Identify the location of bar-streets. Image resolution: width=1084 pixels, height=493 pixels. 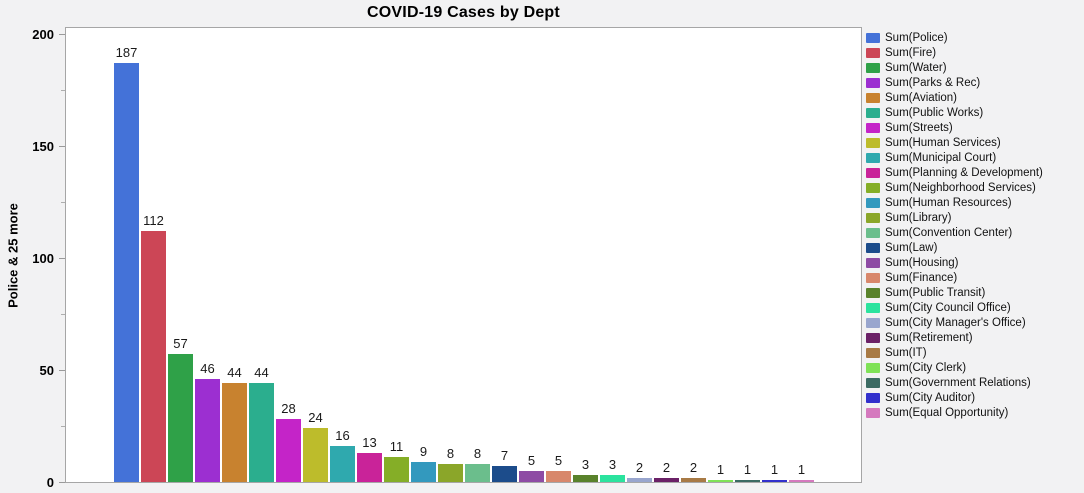
(288, 450).